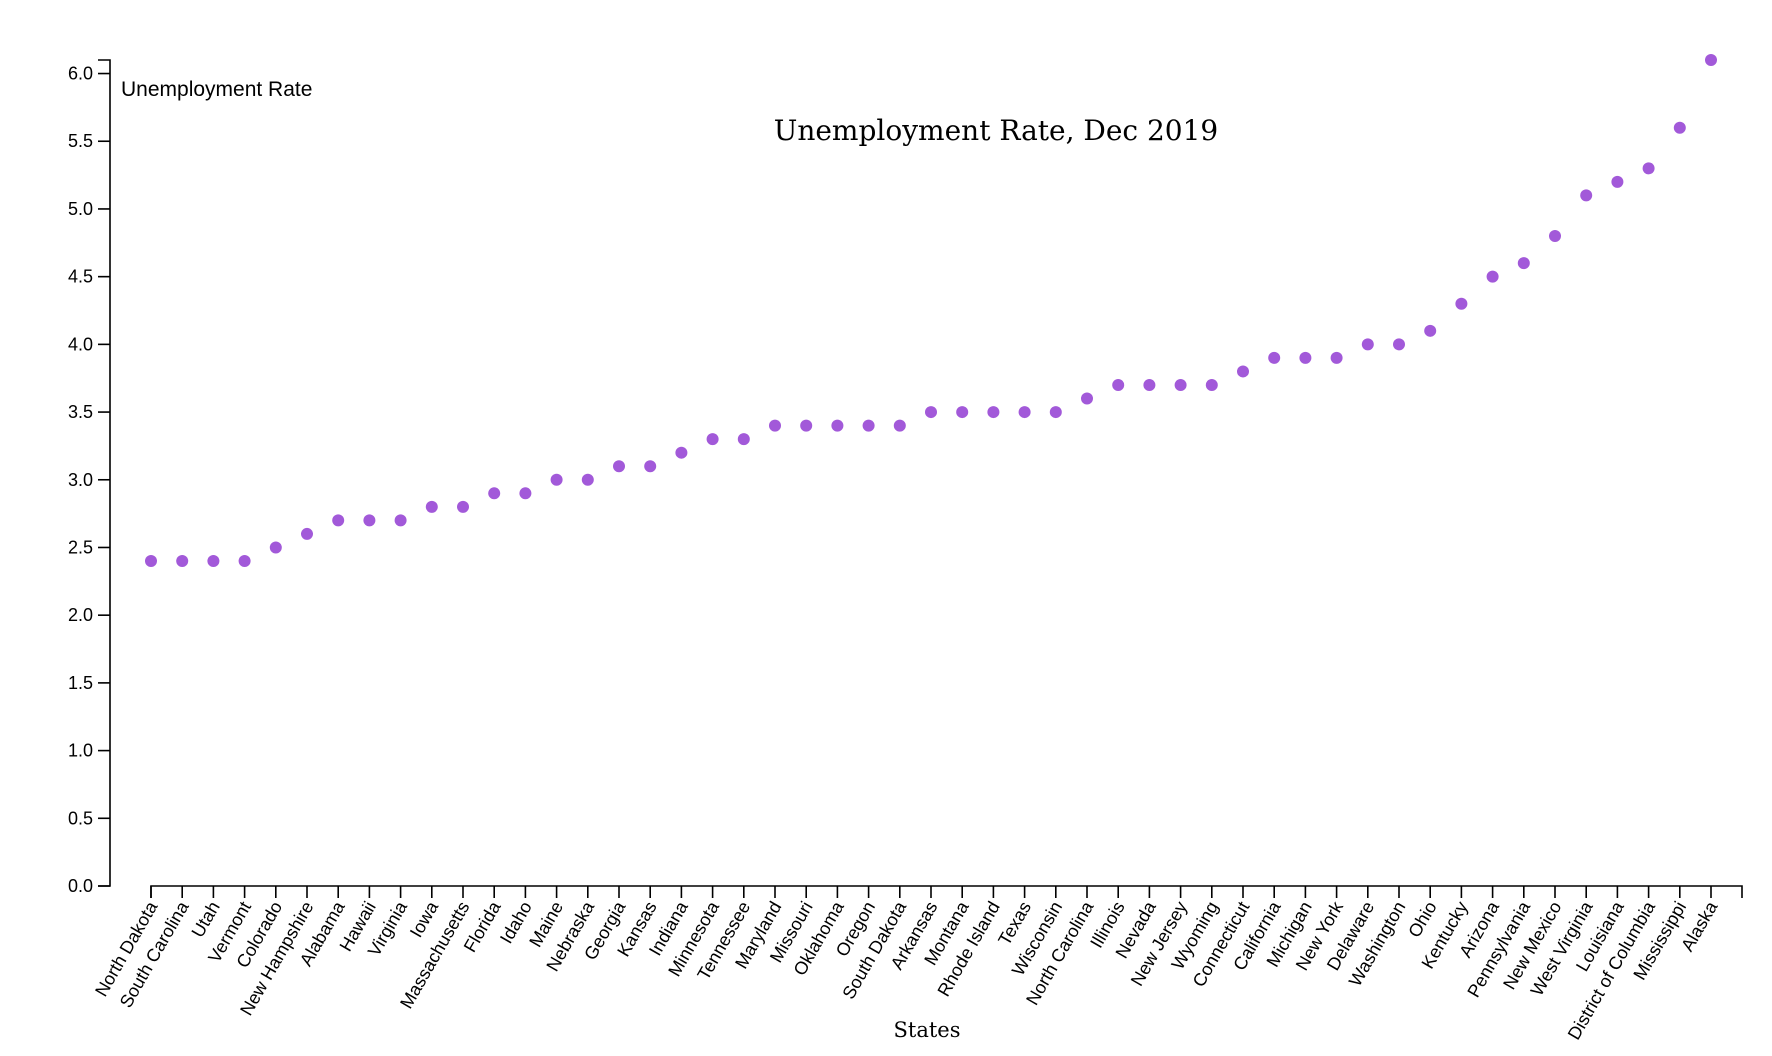 This screenshot has height=1056, width=1772. I want to click on chart-title: Unemployment Rate, Dec 2019, so click(996, 130).